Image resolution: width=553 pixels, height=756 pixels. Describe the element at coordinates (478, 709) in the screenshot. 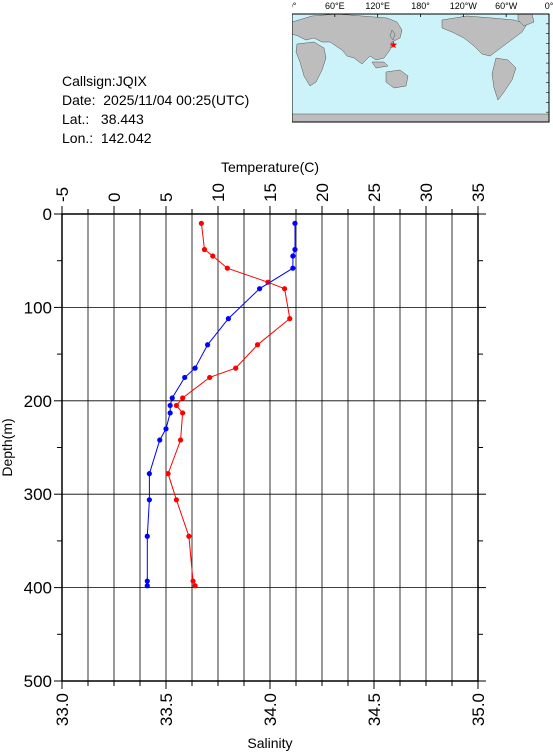

I see `salinity-tick-label: 35.0` at that location.